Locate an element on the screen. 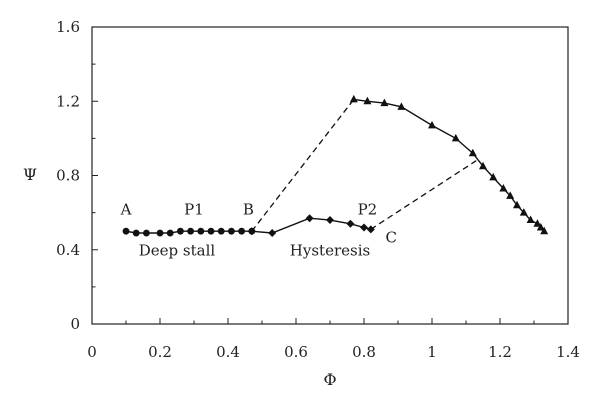  x-tick-label: 0.2 is located at coordinates (160, 352).